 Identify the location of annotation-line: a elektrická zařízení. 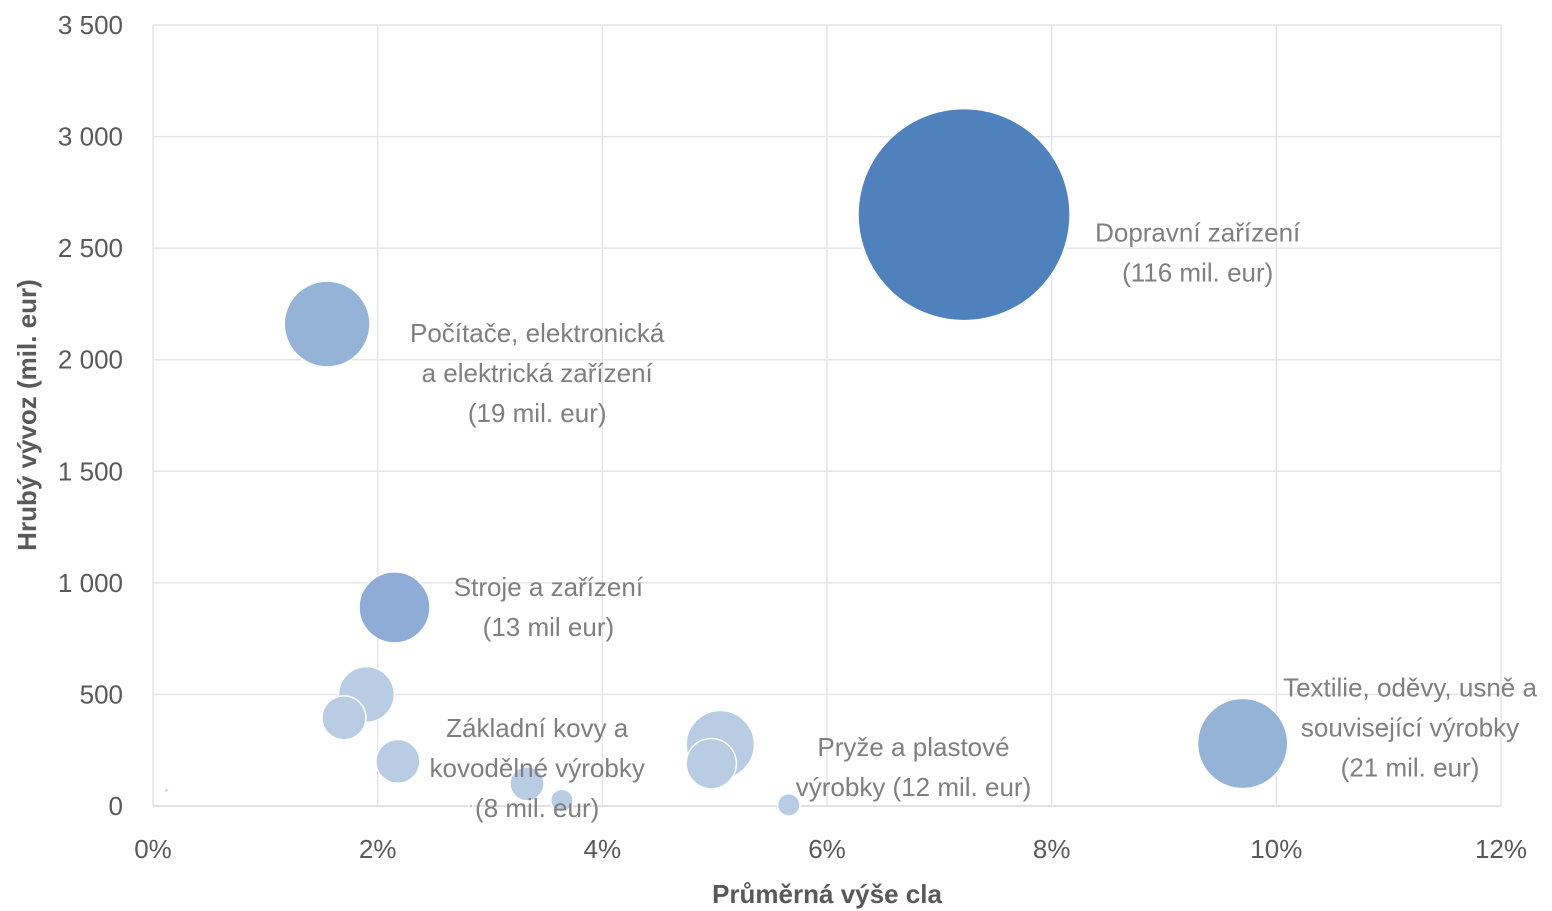
(538, 373).